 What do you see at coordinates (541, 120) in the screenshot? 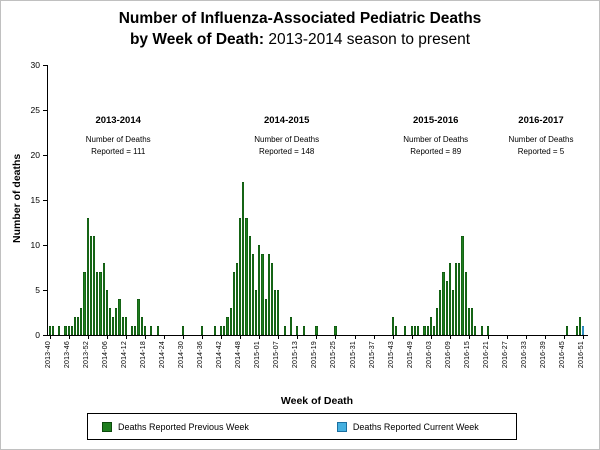
I see `season-annotation-title: 2016-2017` at bounding box center [541, 120].